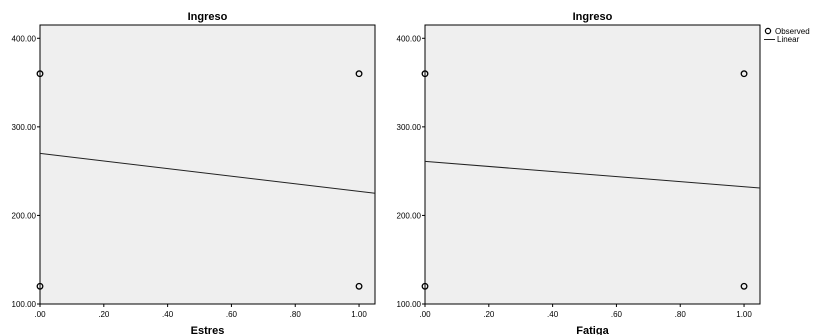 The image size is (826, 335). I want to click on x-axis-label: Estres, so click(208, 330).